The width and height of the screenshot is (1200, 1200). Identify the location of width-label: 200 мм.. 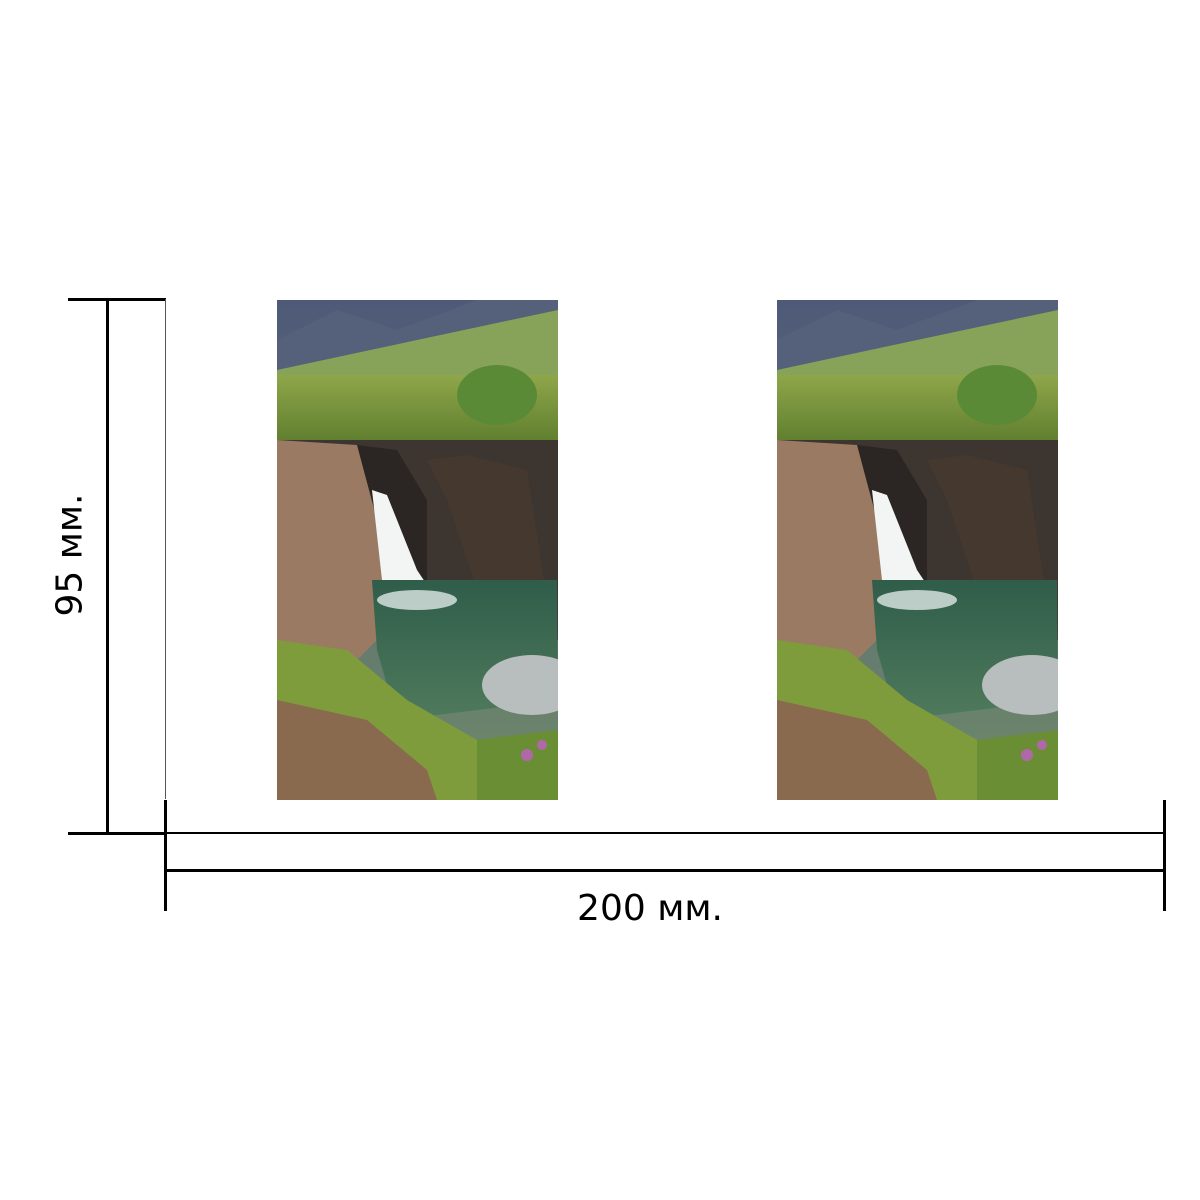
(650, 908).